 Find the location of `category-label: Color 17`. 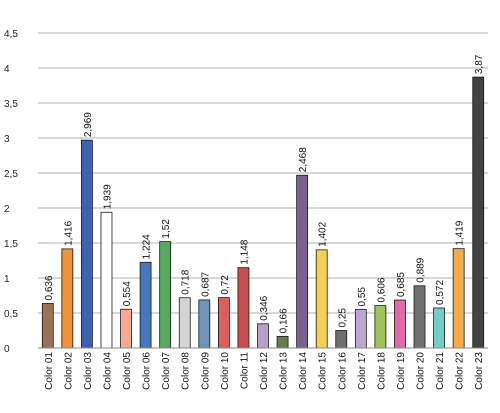

category-label: Color 17 is located at coordinates (362, 371).